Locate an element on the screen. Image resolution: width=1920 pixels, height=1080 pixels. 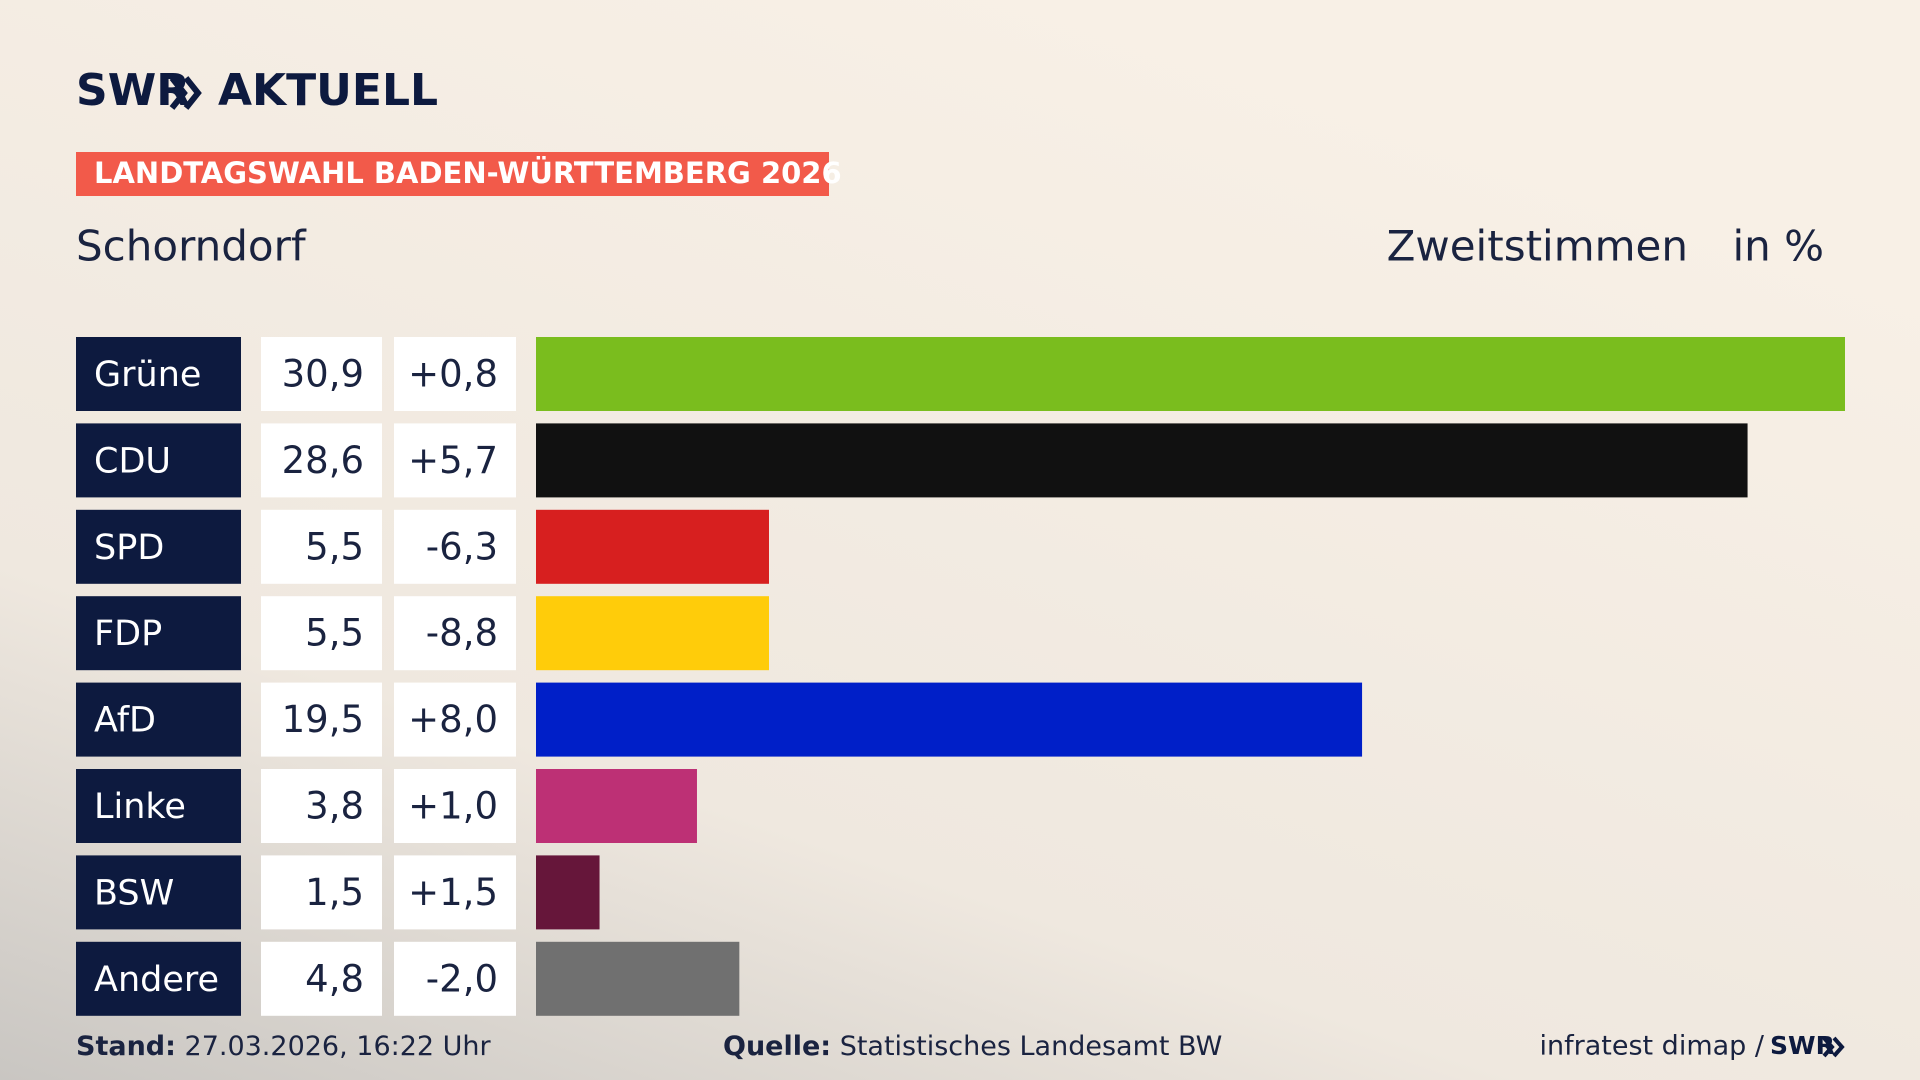
footer-source-value: Statistisches Landesamt BW is located at coordinates (1031, 1046).